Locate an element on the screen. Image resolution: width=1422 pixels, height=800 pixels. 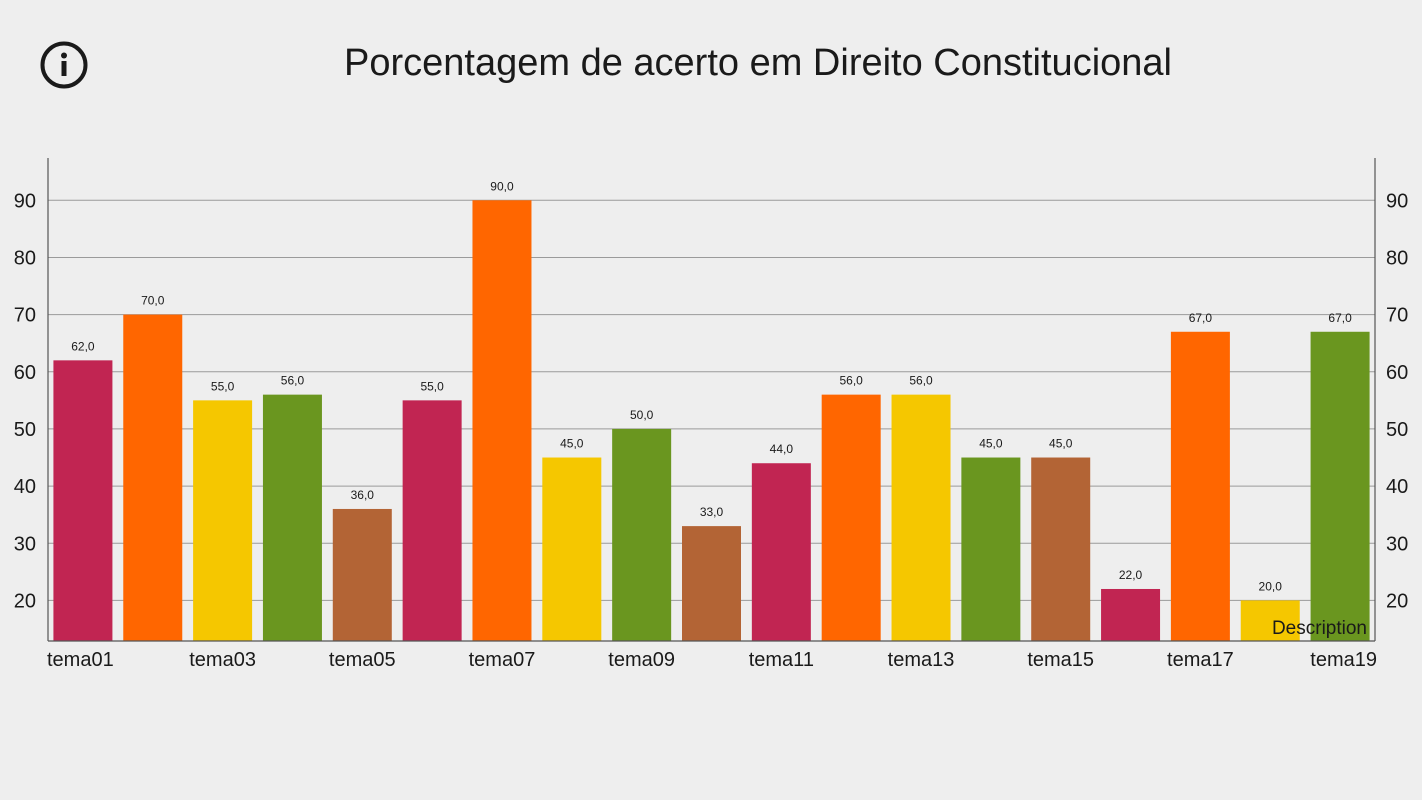
y-tick-label-right: 50 is located at coordinates (1397, 430).